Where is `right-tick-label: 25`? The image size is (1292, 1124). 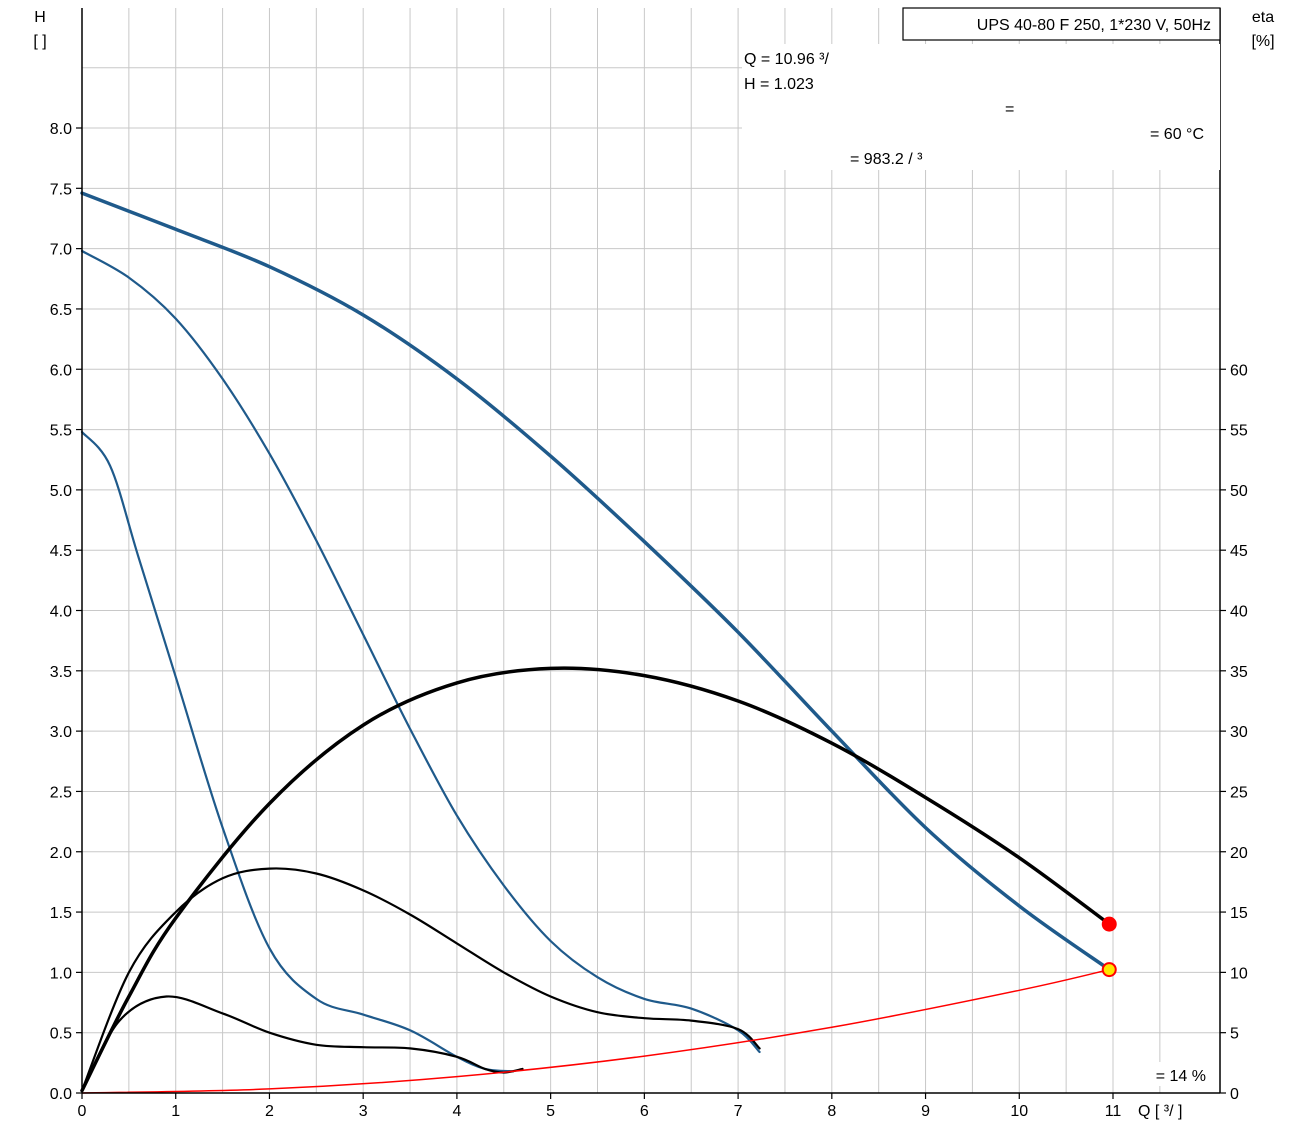 right-tick-label: 25 is located at coordinates (1239, 792).